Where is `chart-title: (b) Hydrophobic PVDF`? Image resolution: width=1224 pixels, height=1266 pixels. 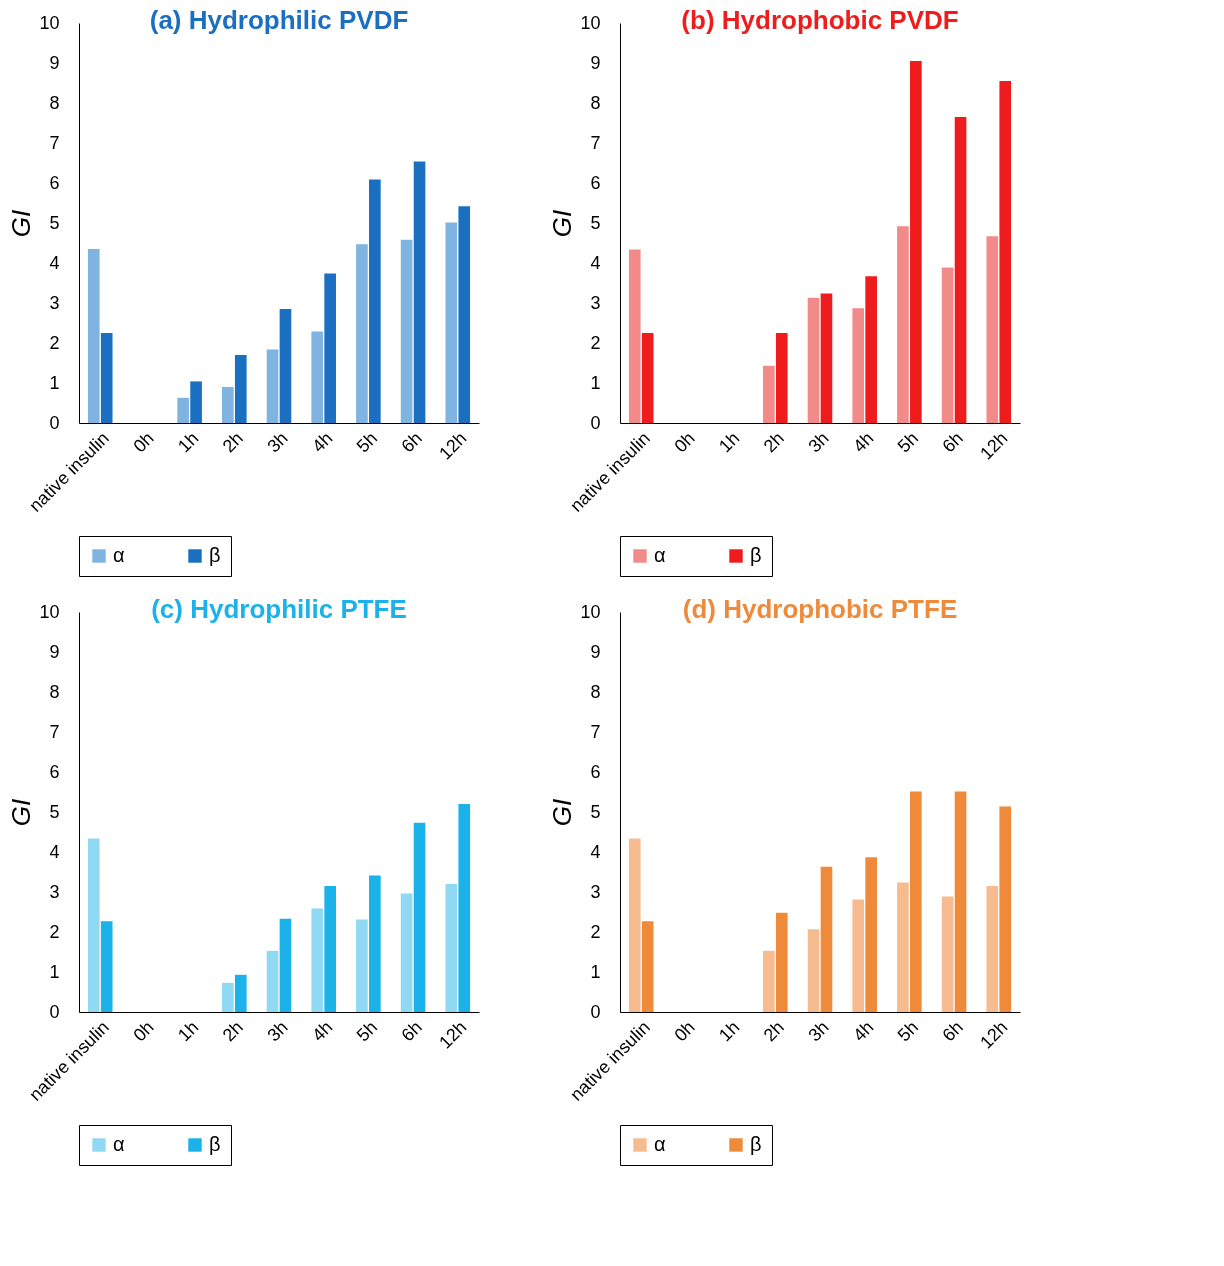 chart-title: (b) Hydrophobic PVDF is located at coordinates (820, 20).